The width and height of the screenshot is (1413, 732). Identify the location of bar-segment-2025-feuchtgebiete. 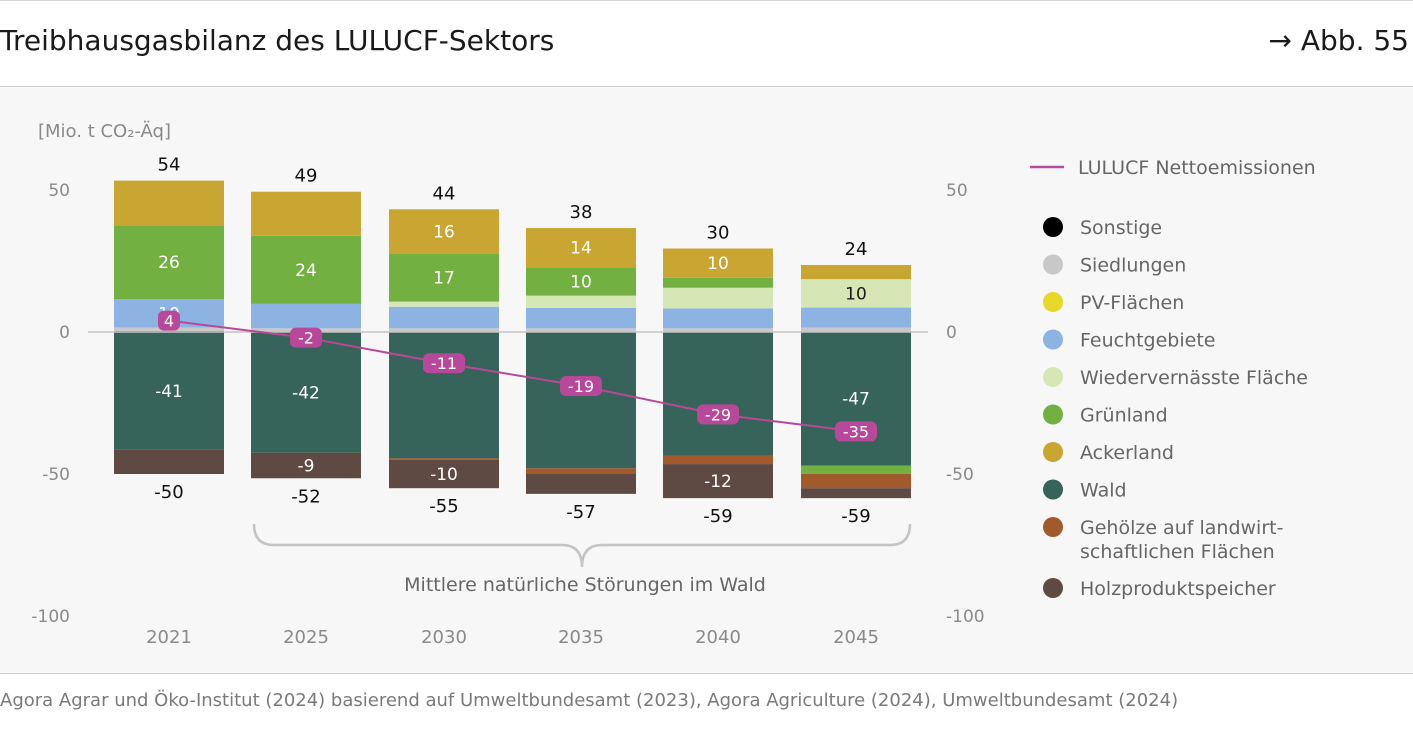
(306, 316).